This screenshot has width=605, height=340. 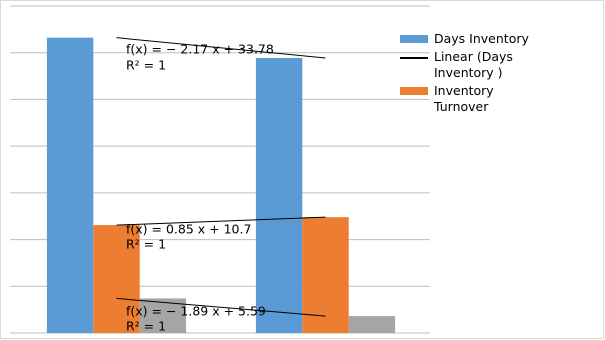 I want to click on legend-label: Linear (Days Inventory ), so click(x=473, y=64).